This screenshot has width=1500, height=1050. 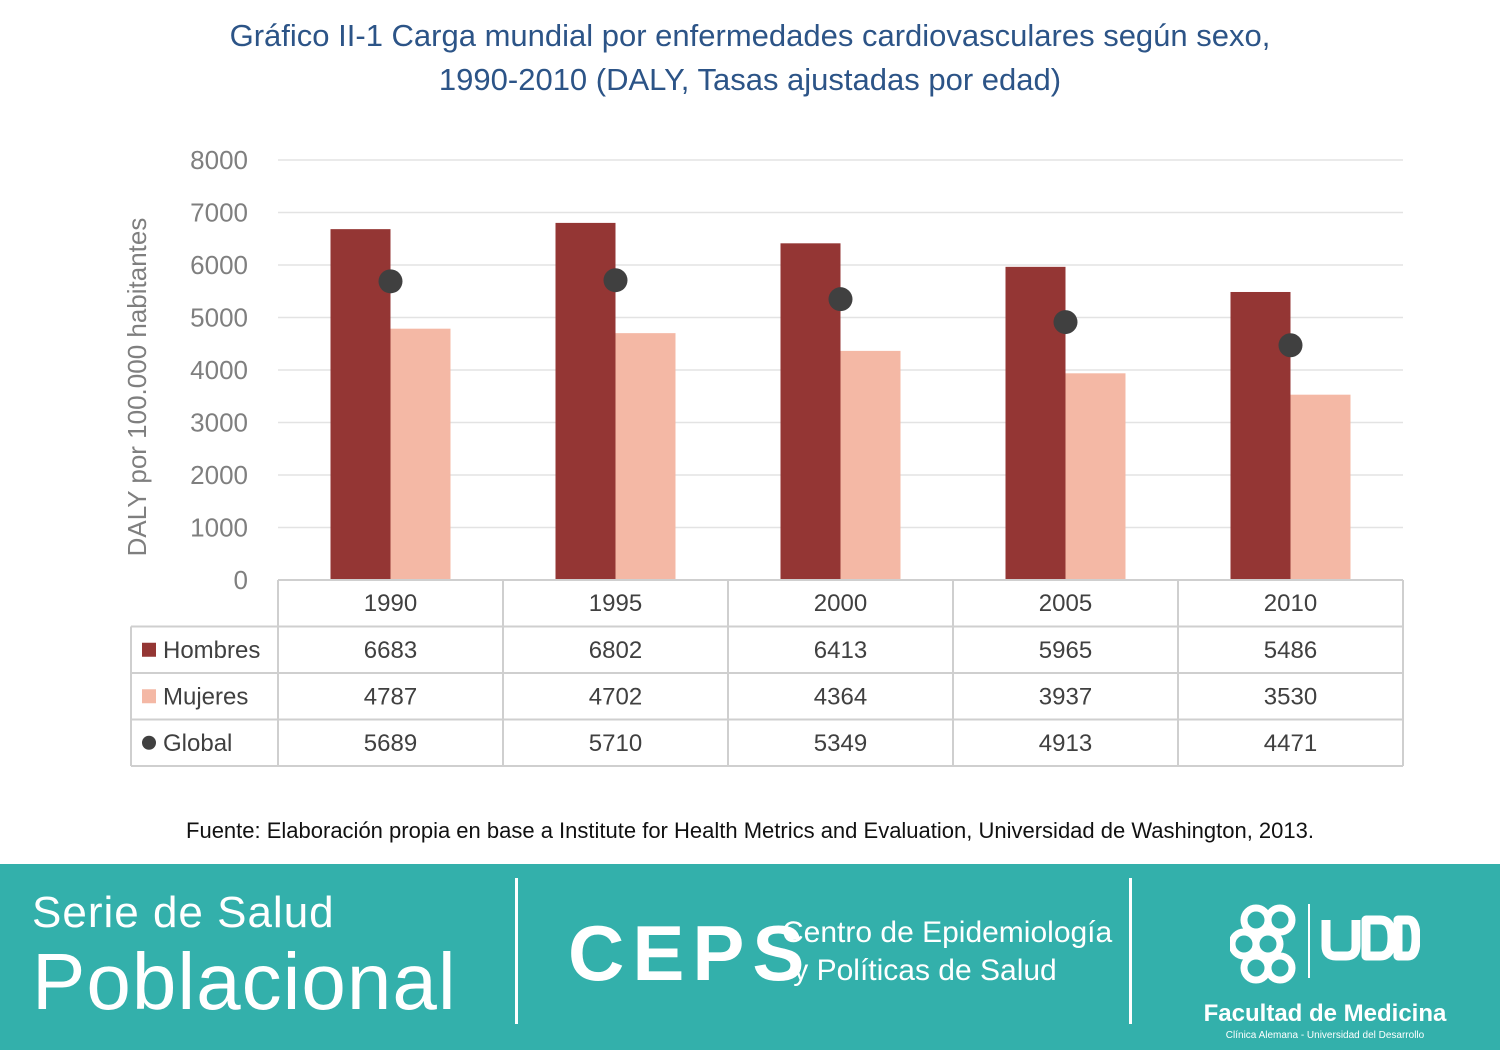 What do you see at coordinates (690, 953) in the screenshot?
I see `ceps-logo: CEPS` at bounding box center [690, 953].